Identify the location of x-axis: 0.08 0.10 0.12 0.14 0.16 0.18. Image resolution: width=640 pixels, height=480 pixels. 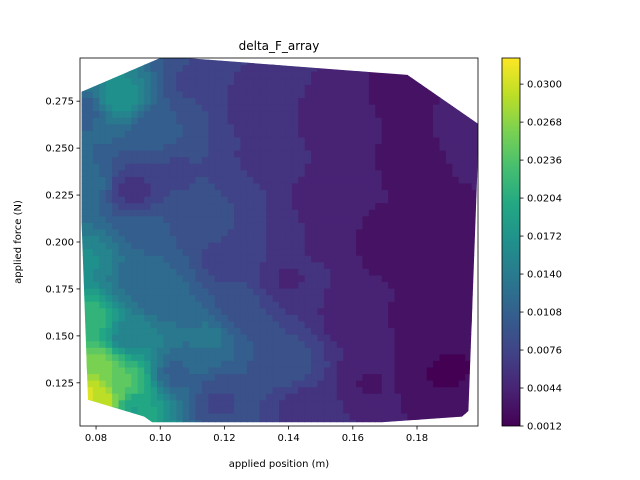
(256, 435).